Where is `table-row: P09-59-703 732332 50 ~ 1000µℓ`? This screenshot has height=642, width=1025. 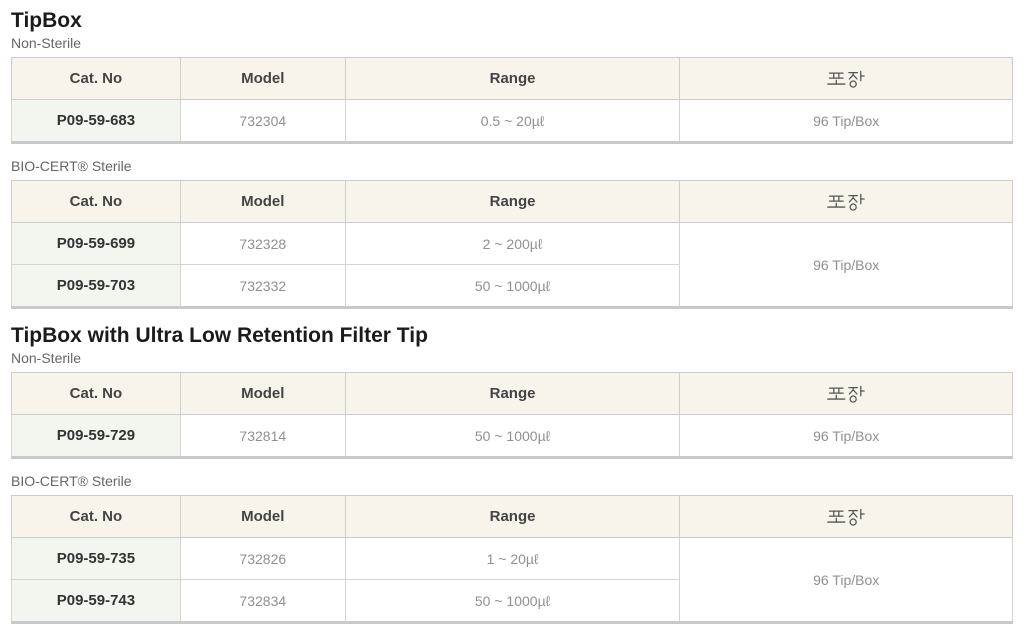 table-row: P09-59-703 732332 50 ~ 1000µℓ is located at coordinates (512, 286).